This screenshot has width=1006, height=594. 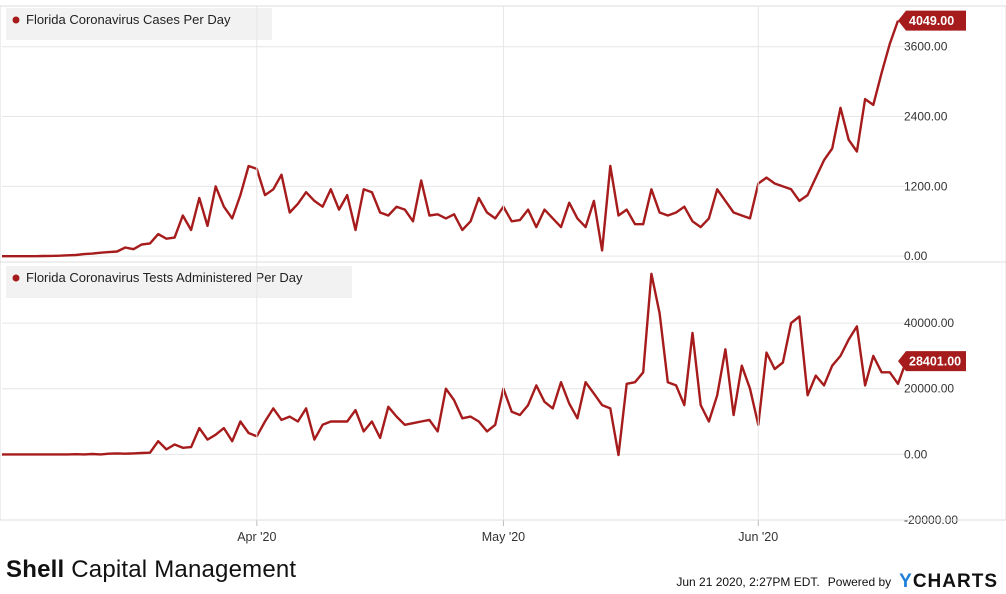 I want to click on brand-bold: Shell, so click(x=35, y=569).